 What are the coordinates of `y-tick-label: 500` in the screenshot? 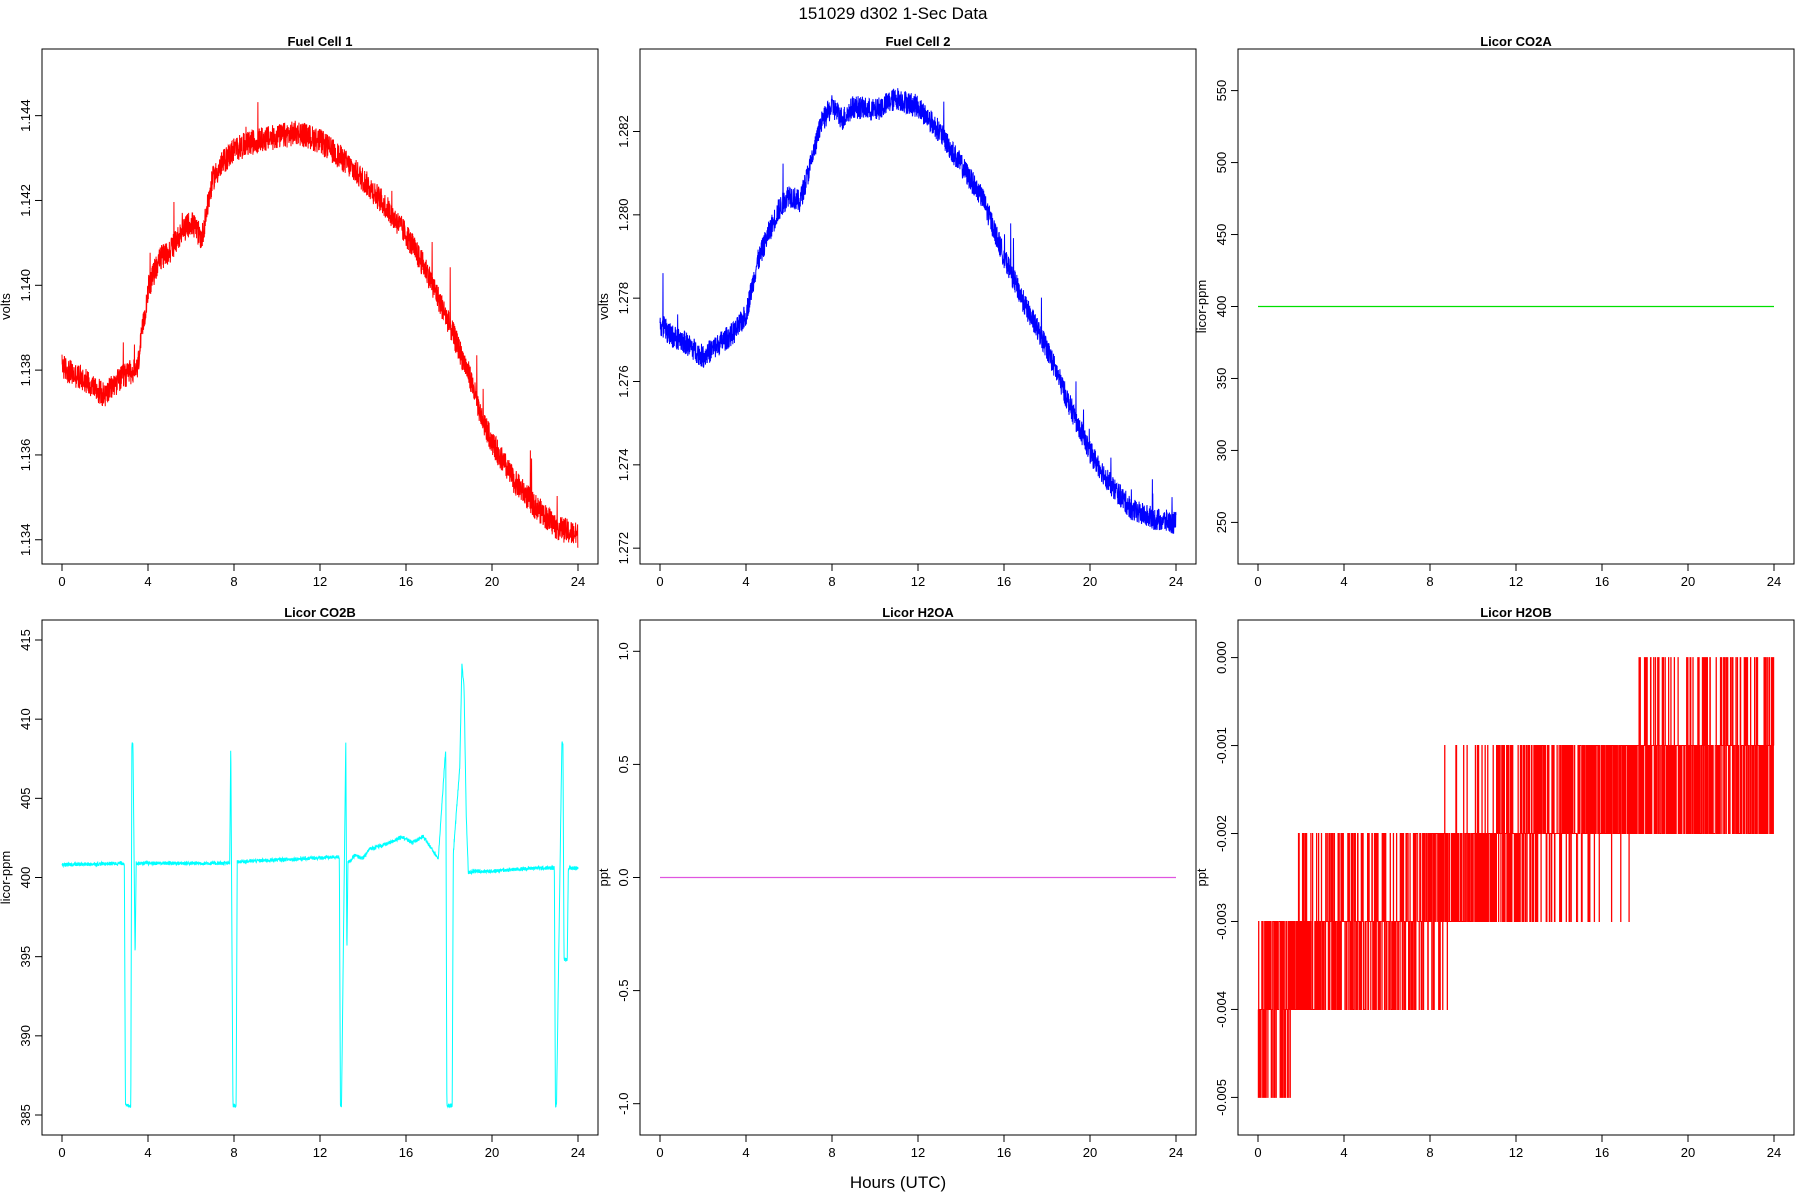 It's located at (1221, 163).